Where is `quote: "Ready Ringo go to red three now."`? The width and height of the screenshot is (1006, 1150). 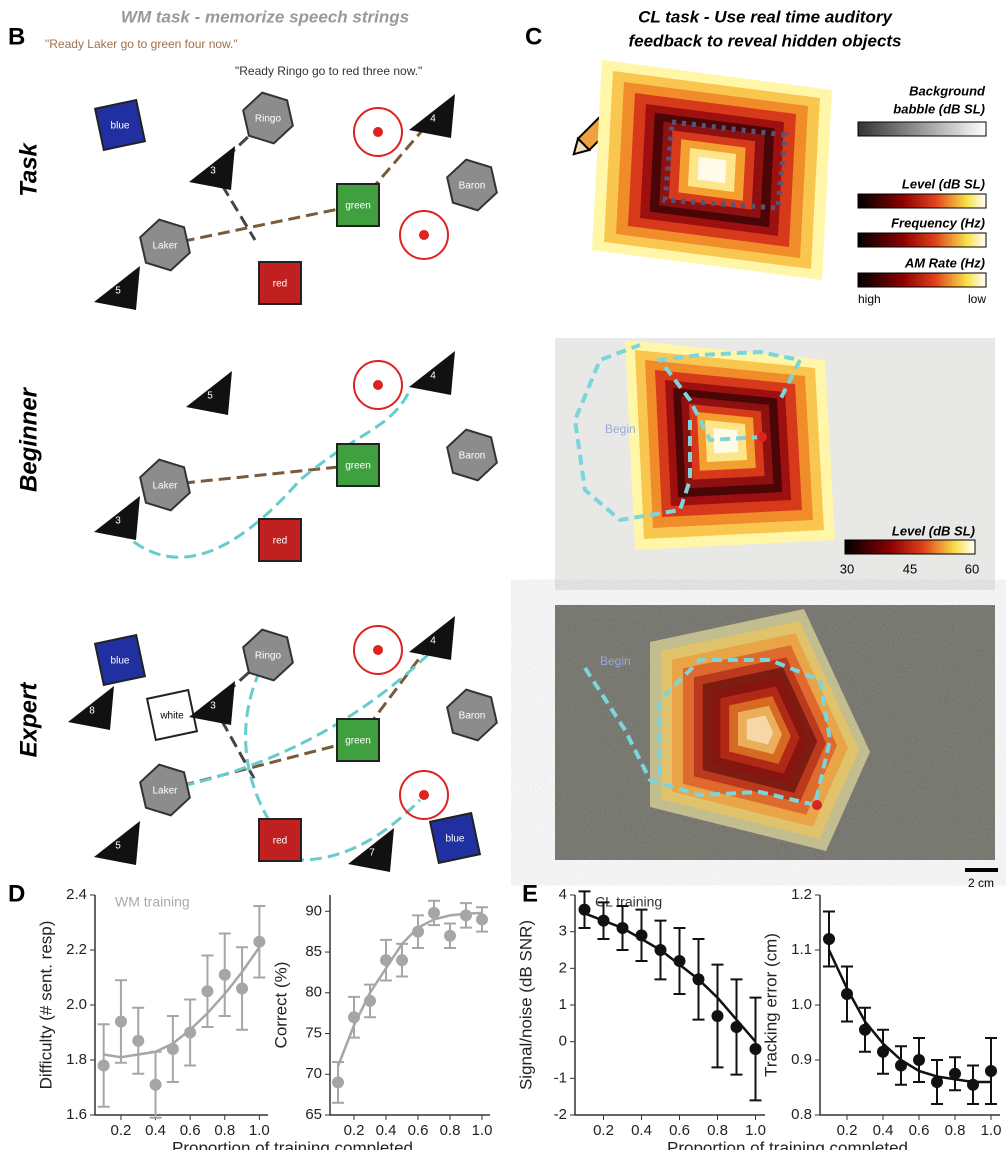 quote: "Ready Ringo go to red three now." is located at coordinates (328, 71).